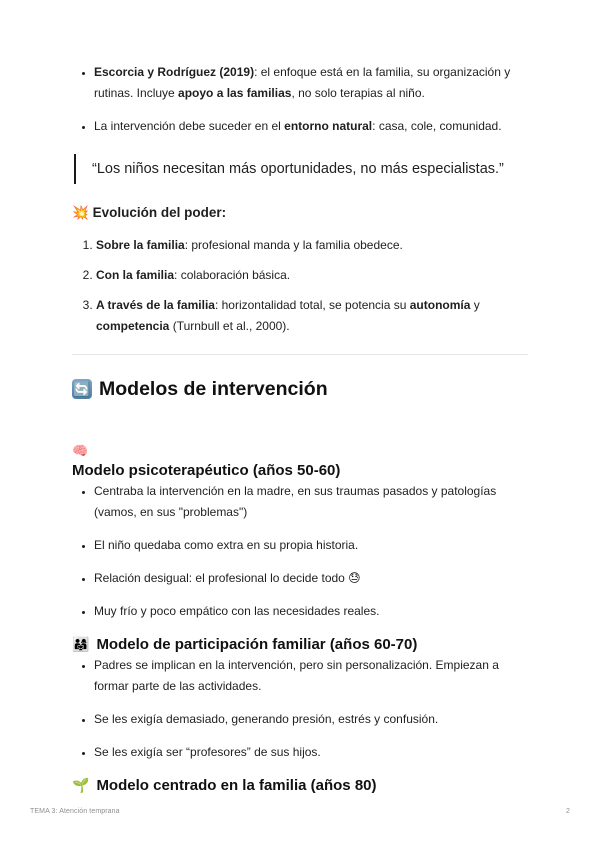  What do you see at coordinates (206, 470) in the screenshot?
I see `model1-title: Modelo psicoterapéutico (años 50-60)` at bounding box center [206, 470].